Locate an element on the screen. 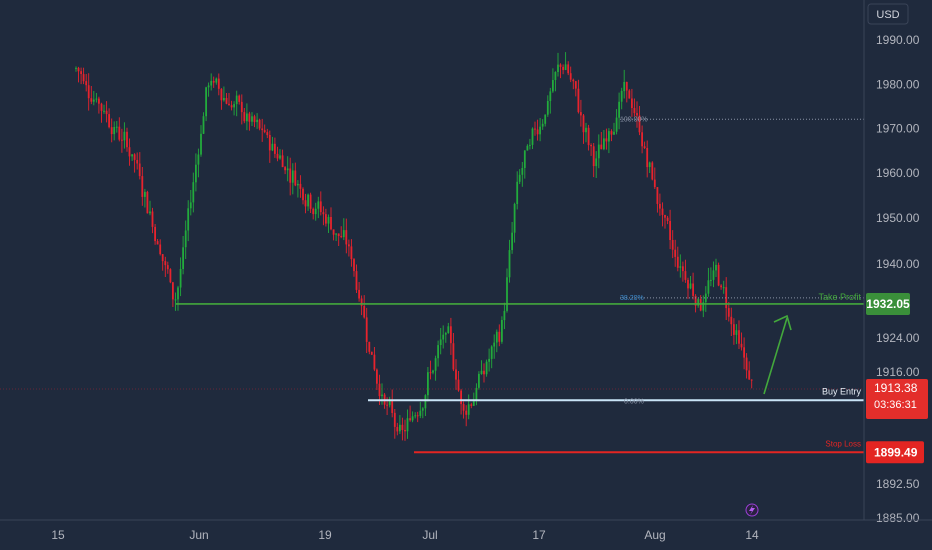  time-tick: 17 is located at coordinates (539, 535).